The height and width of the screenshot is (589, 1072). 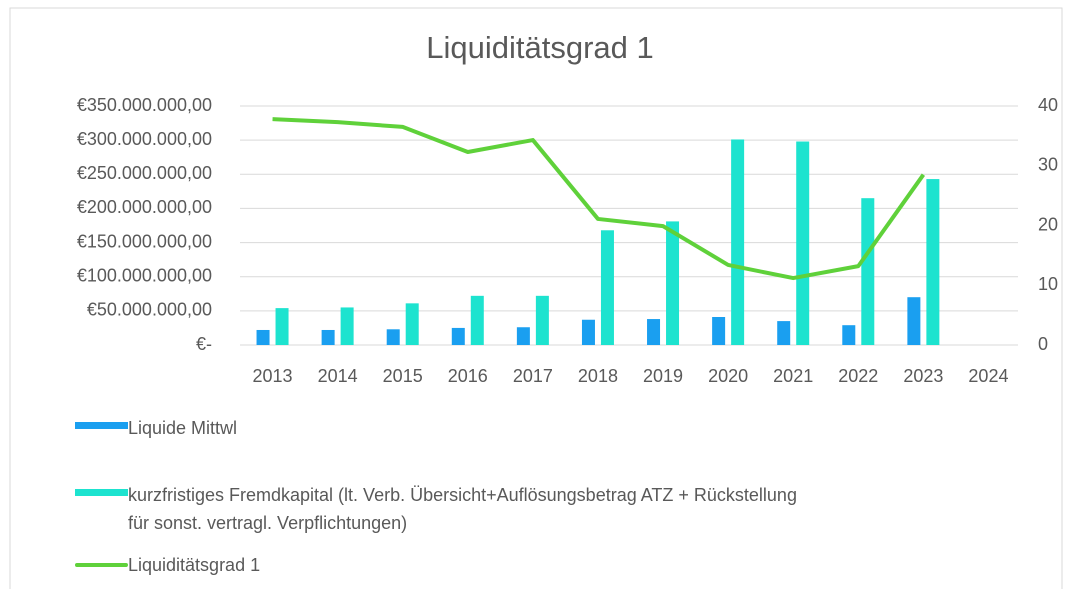 What do you see at coordinates (1048, 284) in the screenshot?
I see `y2-tick-label: 10` at bounding box center [1048, 284].